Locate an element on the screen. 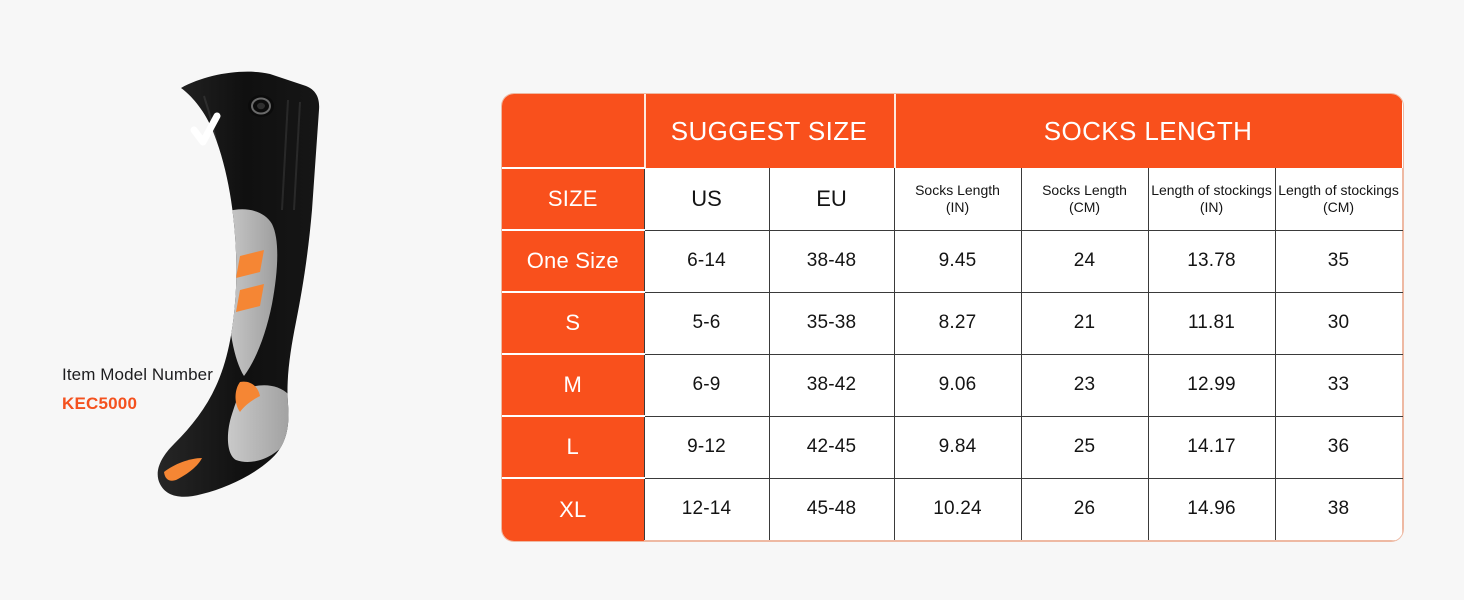  cell-eu: 45-48 is located at coordinates (831, 509).